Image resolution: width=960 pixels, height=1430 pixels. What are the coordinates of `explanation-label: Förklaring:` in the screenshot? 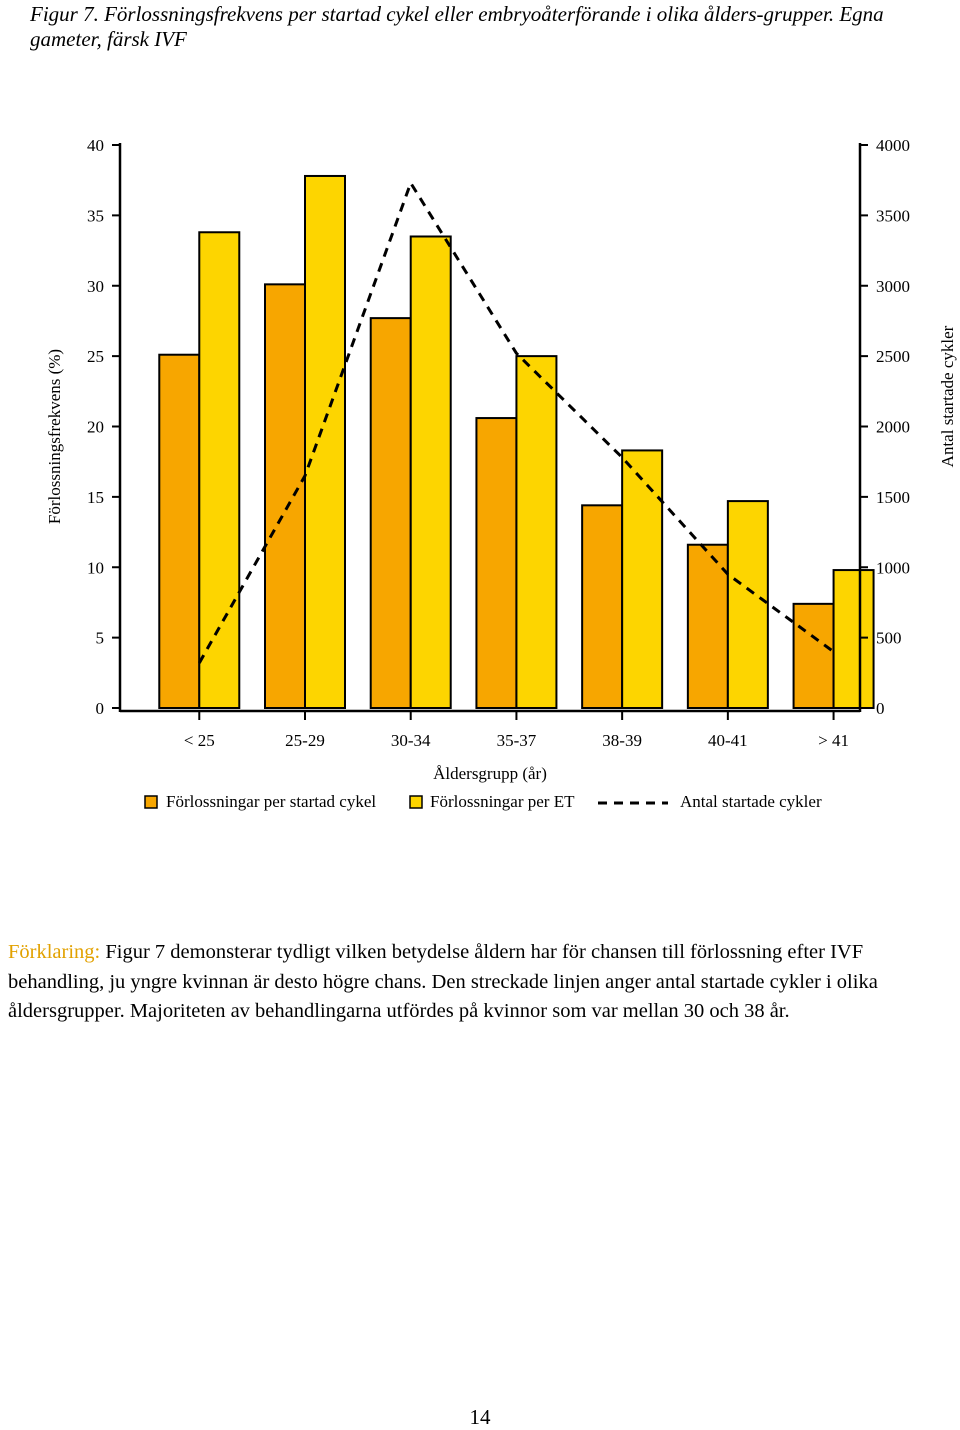 It's located at (54, 952).